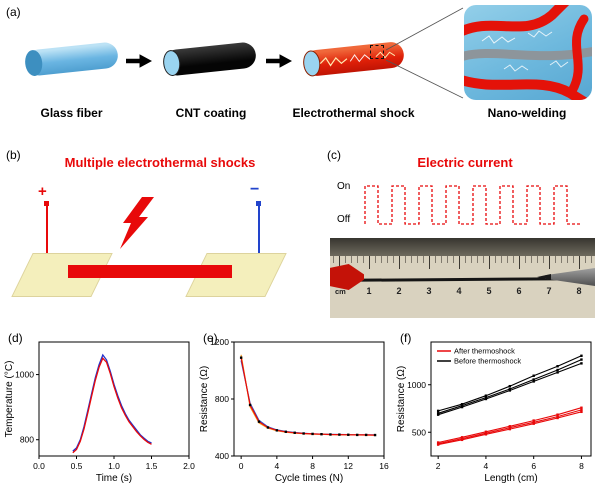  I want to click on ruler-number: 6, so click(519, 291).